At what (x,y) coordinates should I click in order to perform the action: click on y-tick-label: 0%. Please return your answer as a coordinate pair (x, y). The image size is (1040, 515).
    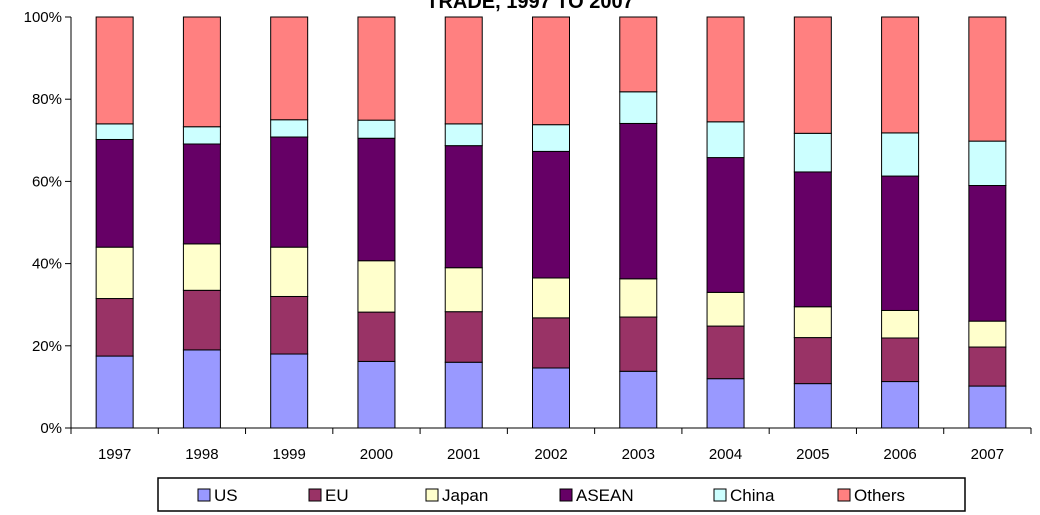
    Looking at the image, I should click on (51, 428).